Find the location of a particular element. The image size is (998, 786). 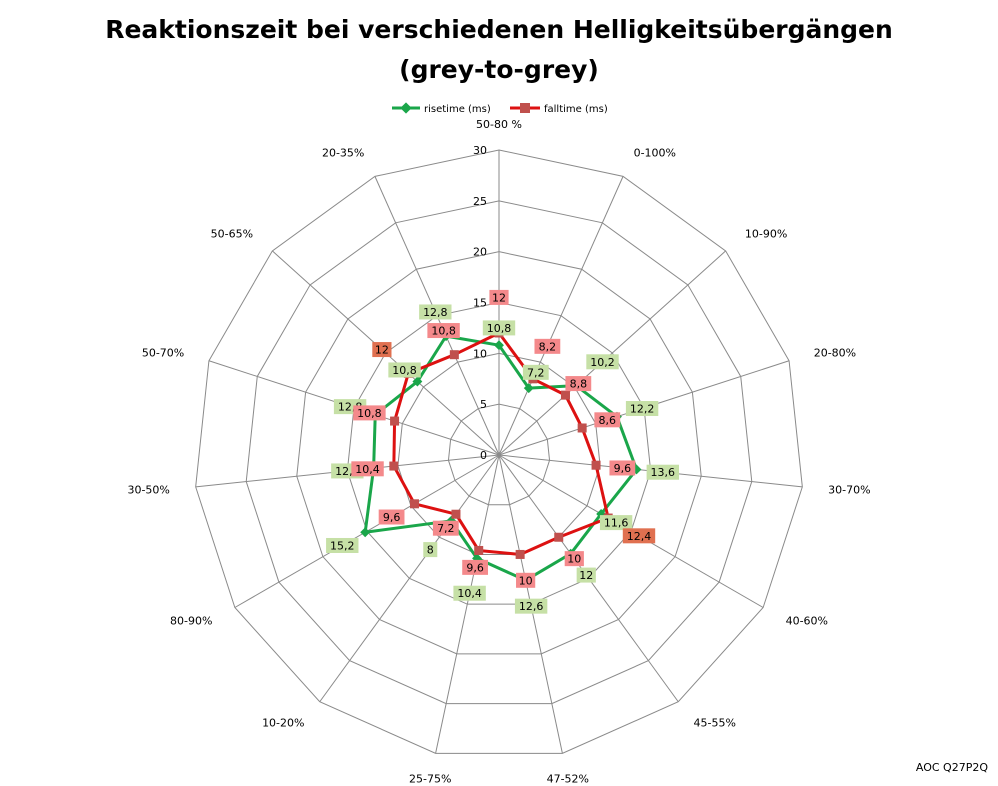

risetime-data-label: 7,2 is located at coordinates (536, 372).